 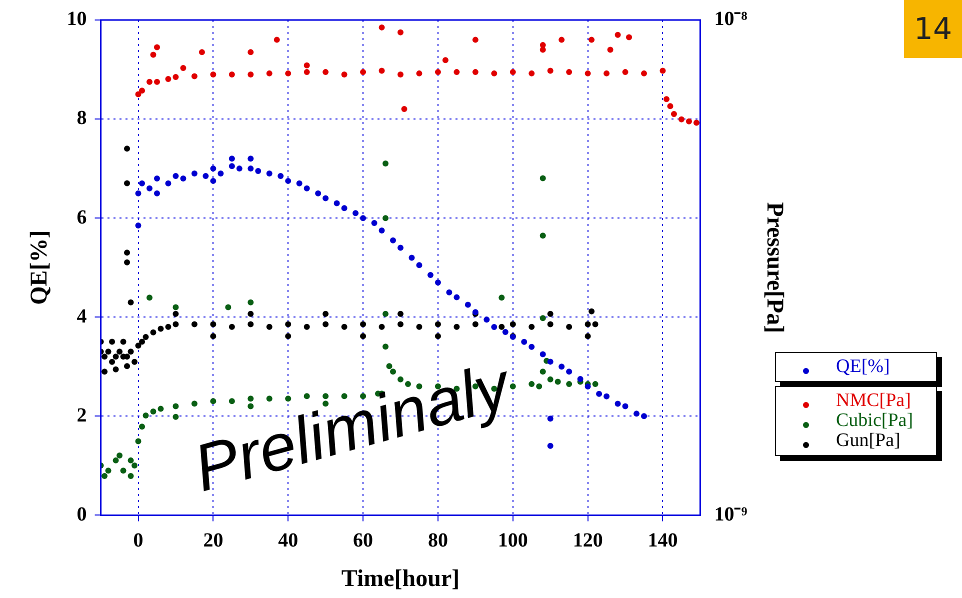 What do you see at coordinates (81, 316) in the screenshot?
I see `y-tick-label: 4` at bounding box center [81, 316].